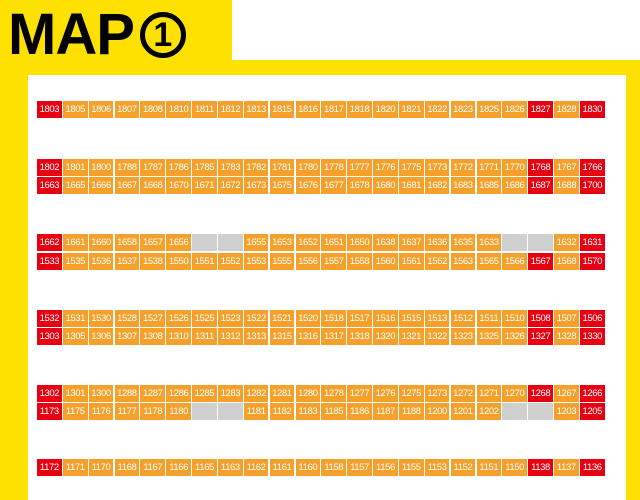 The height and width of the screenshot is (500, 640). Describe the element at coordinates (514, 167) in the screenshot. I see `space-1770: 1770` at that location.